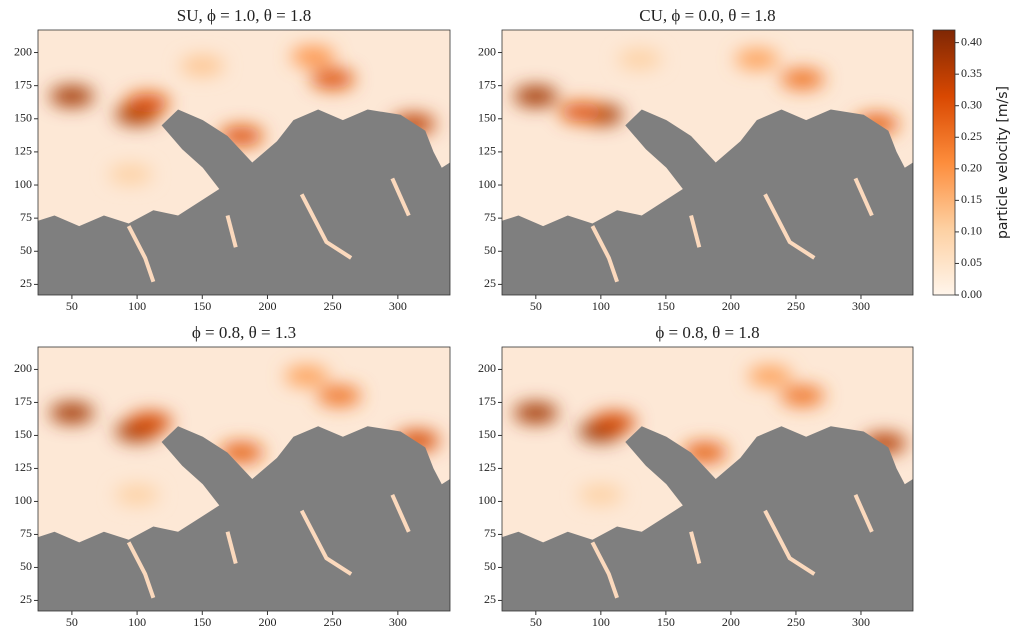 This screenshot has height=635, width=1015. I want to click on colorbar-tick-label: 0.40, so click(971, 41).